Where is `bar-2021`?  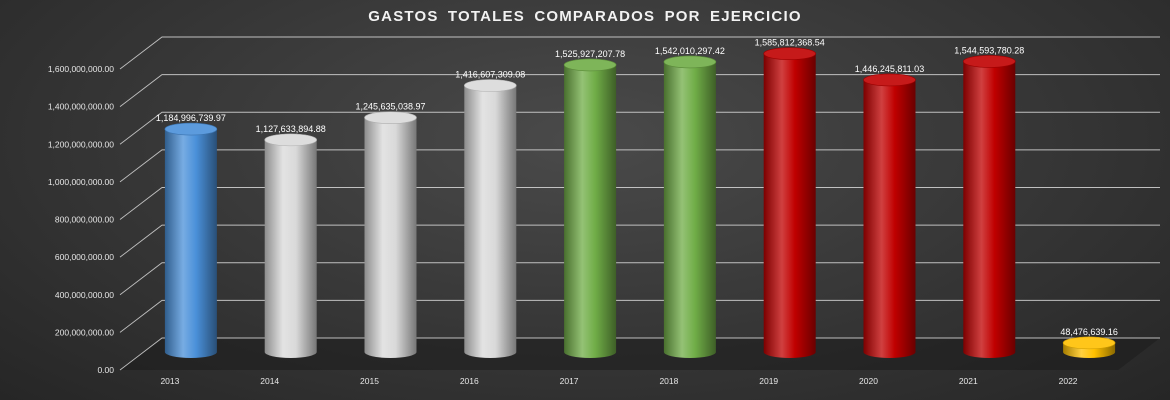
bar-2021 is located at coordinates (989, 207).